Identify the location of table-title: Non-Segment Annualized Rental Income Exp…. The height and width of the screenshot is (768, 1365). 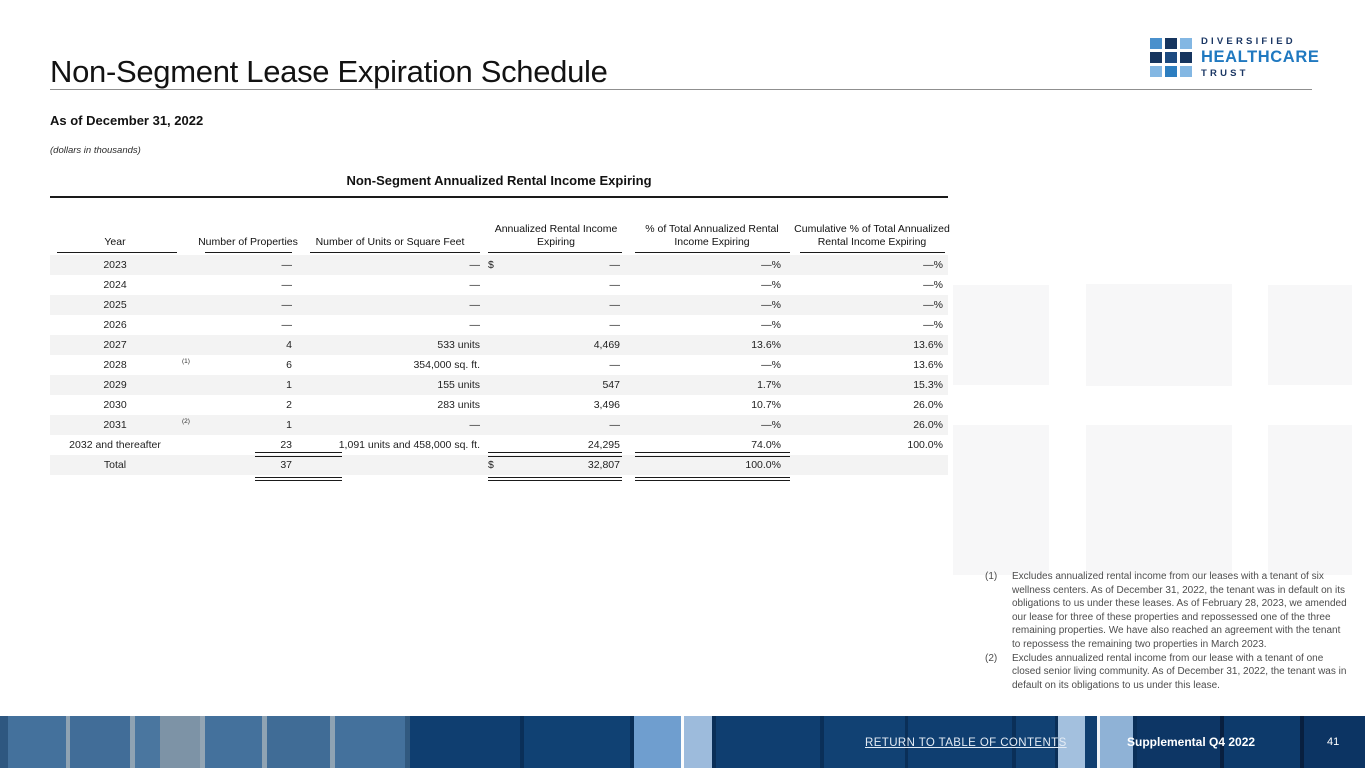
(499, 180).